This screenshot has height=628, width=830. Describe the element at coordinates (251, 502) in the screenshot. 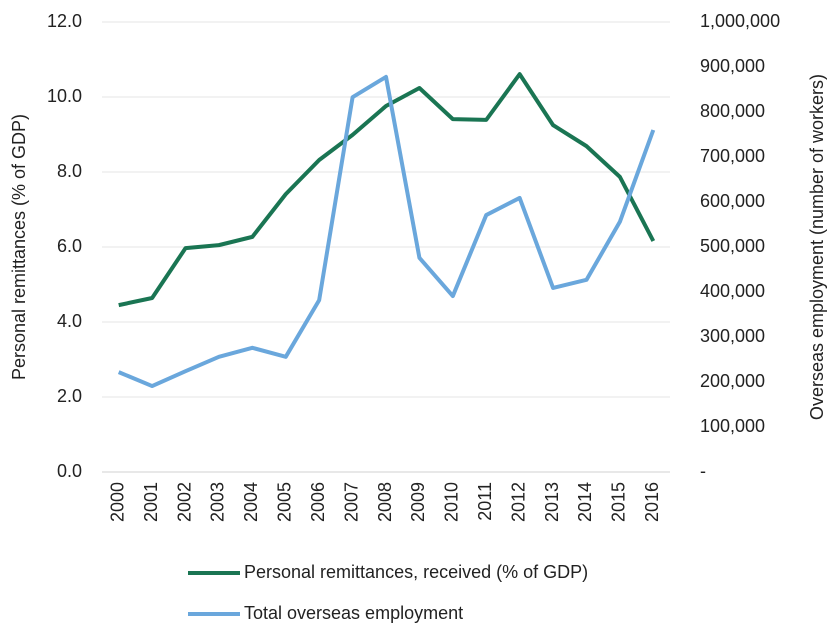

I see `x-tick-label: 2004` at that location.